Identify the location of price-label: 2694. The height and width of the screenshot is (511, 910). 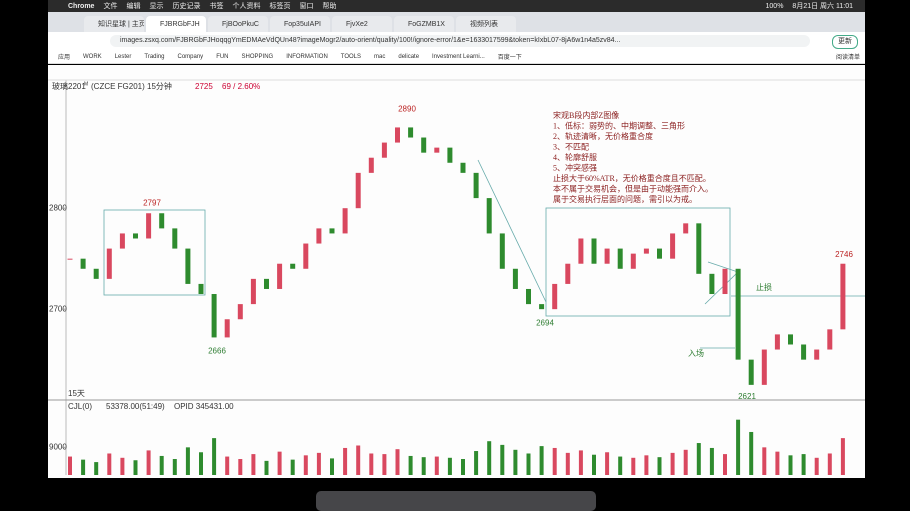
(545, 322).